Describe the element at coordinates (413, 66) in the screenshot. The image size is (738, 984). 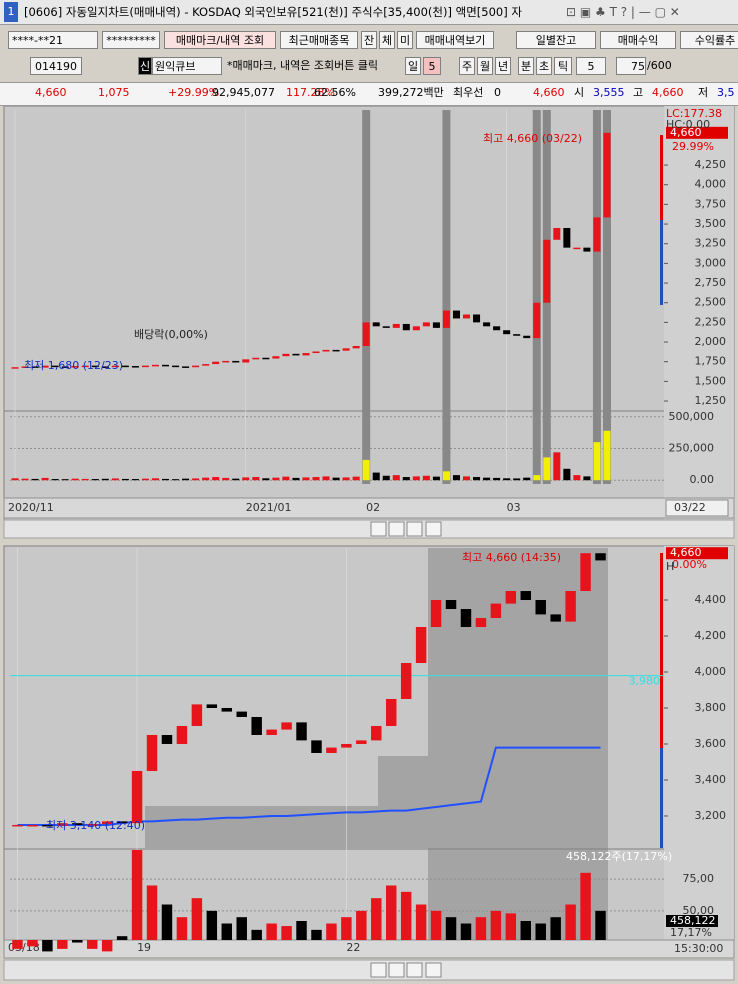
I see `period: 일` at that location.